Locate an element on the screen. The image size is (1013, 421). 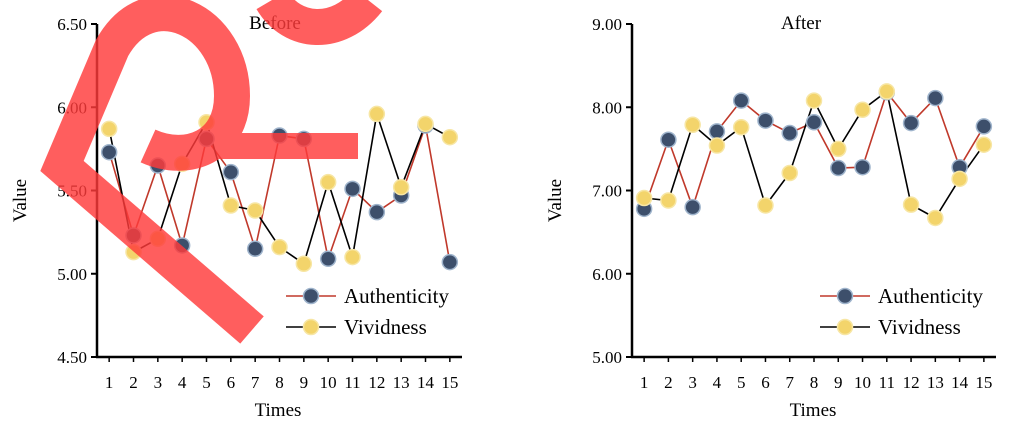
y-axis-title: Value is located at coordinates (20, 200).